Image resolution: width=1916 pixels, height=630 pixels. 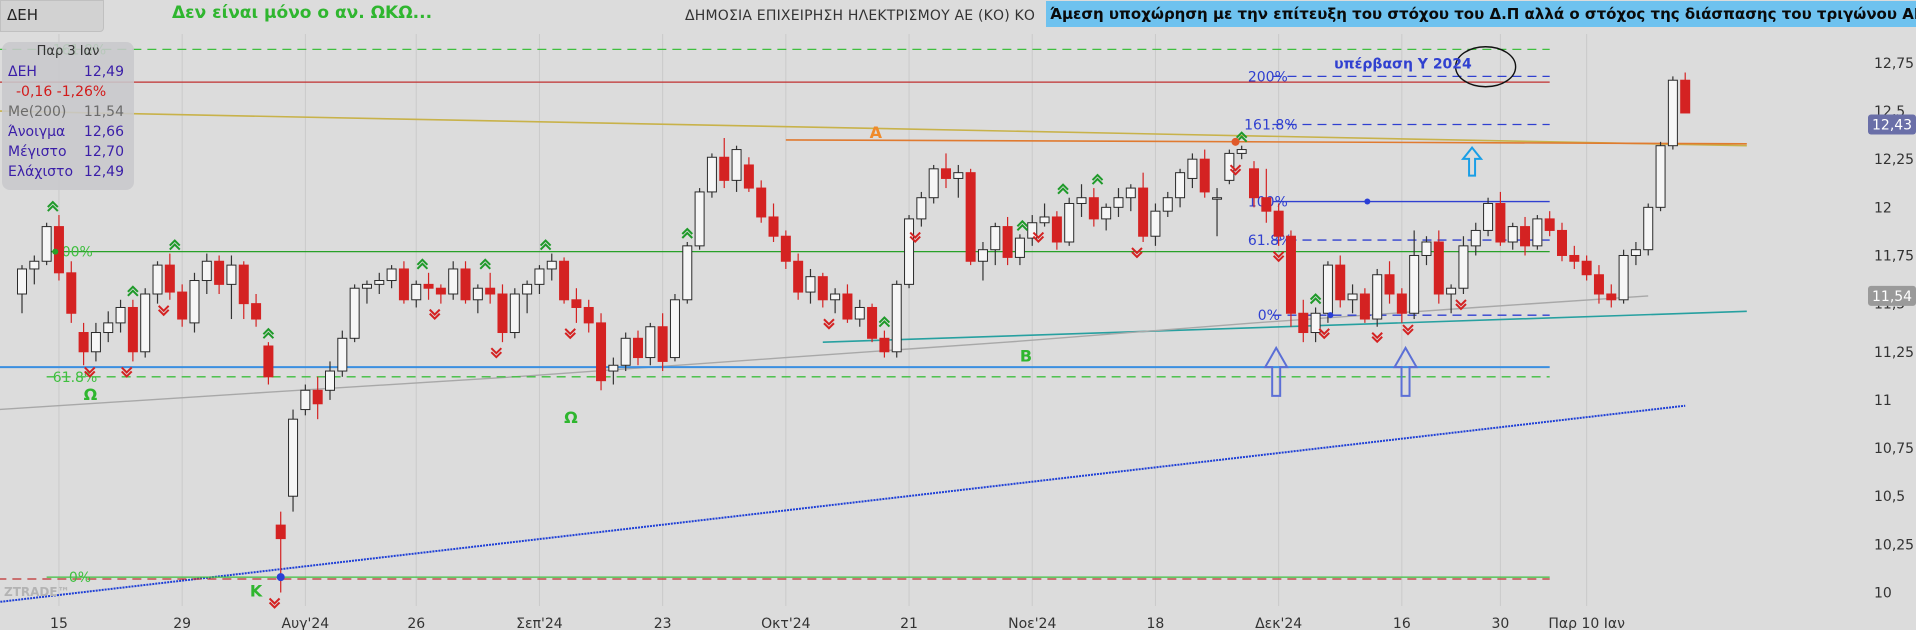 What do you see at coordinates (1032, 623) in the screenshot?
I see `x-tick-label: Νοε'24` at bounding box center [1032, 623].